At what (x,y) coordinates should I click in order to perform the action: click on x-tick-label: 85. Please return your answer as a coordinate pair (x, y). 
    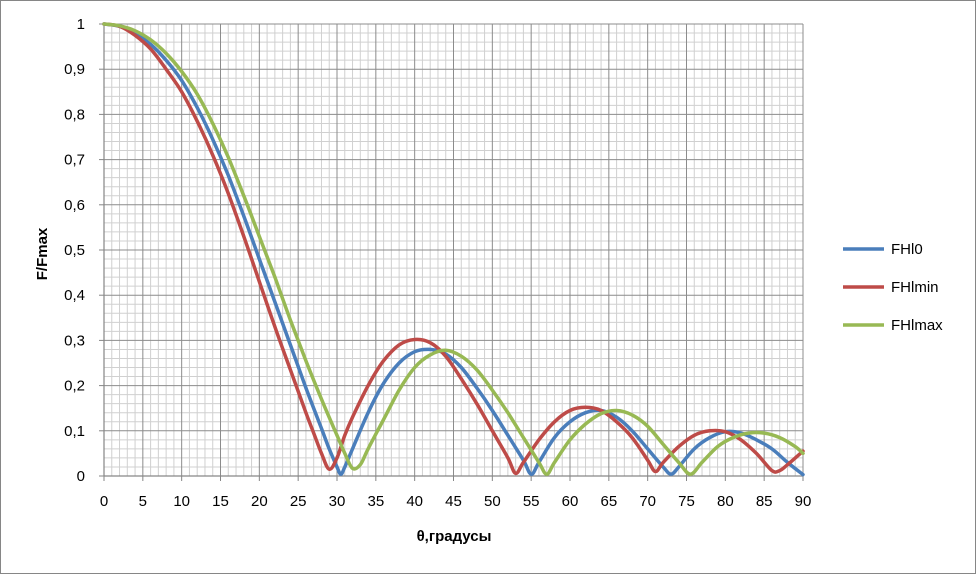
    Looking at the image, I should click on (764, 501).